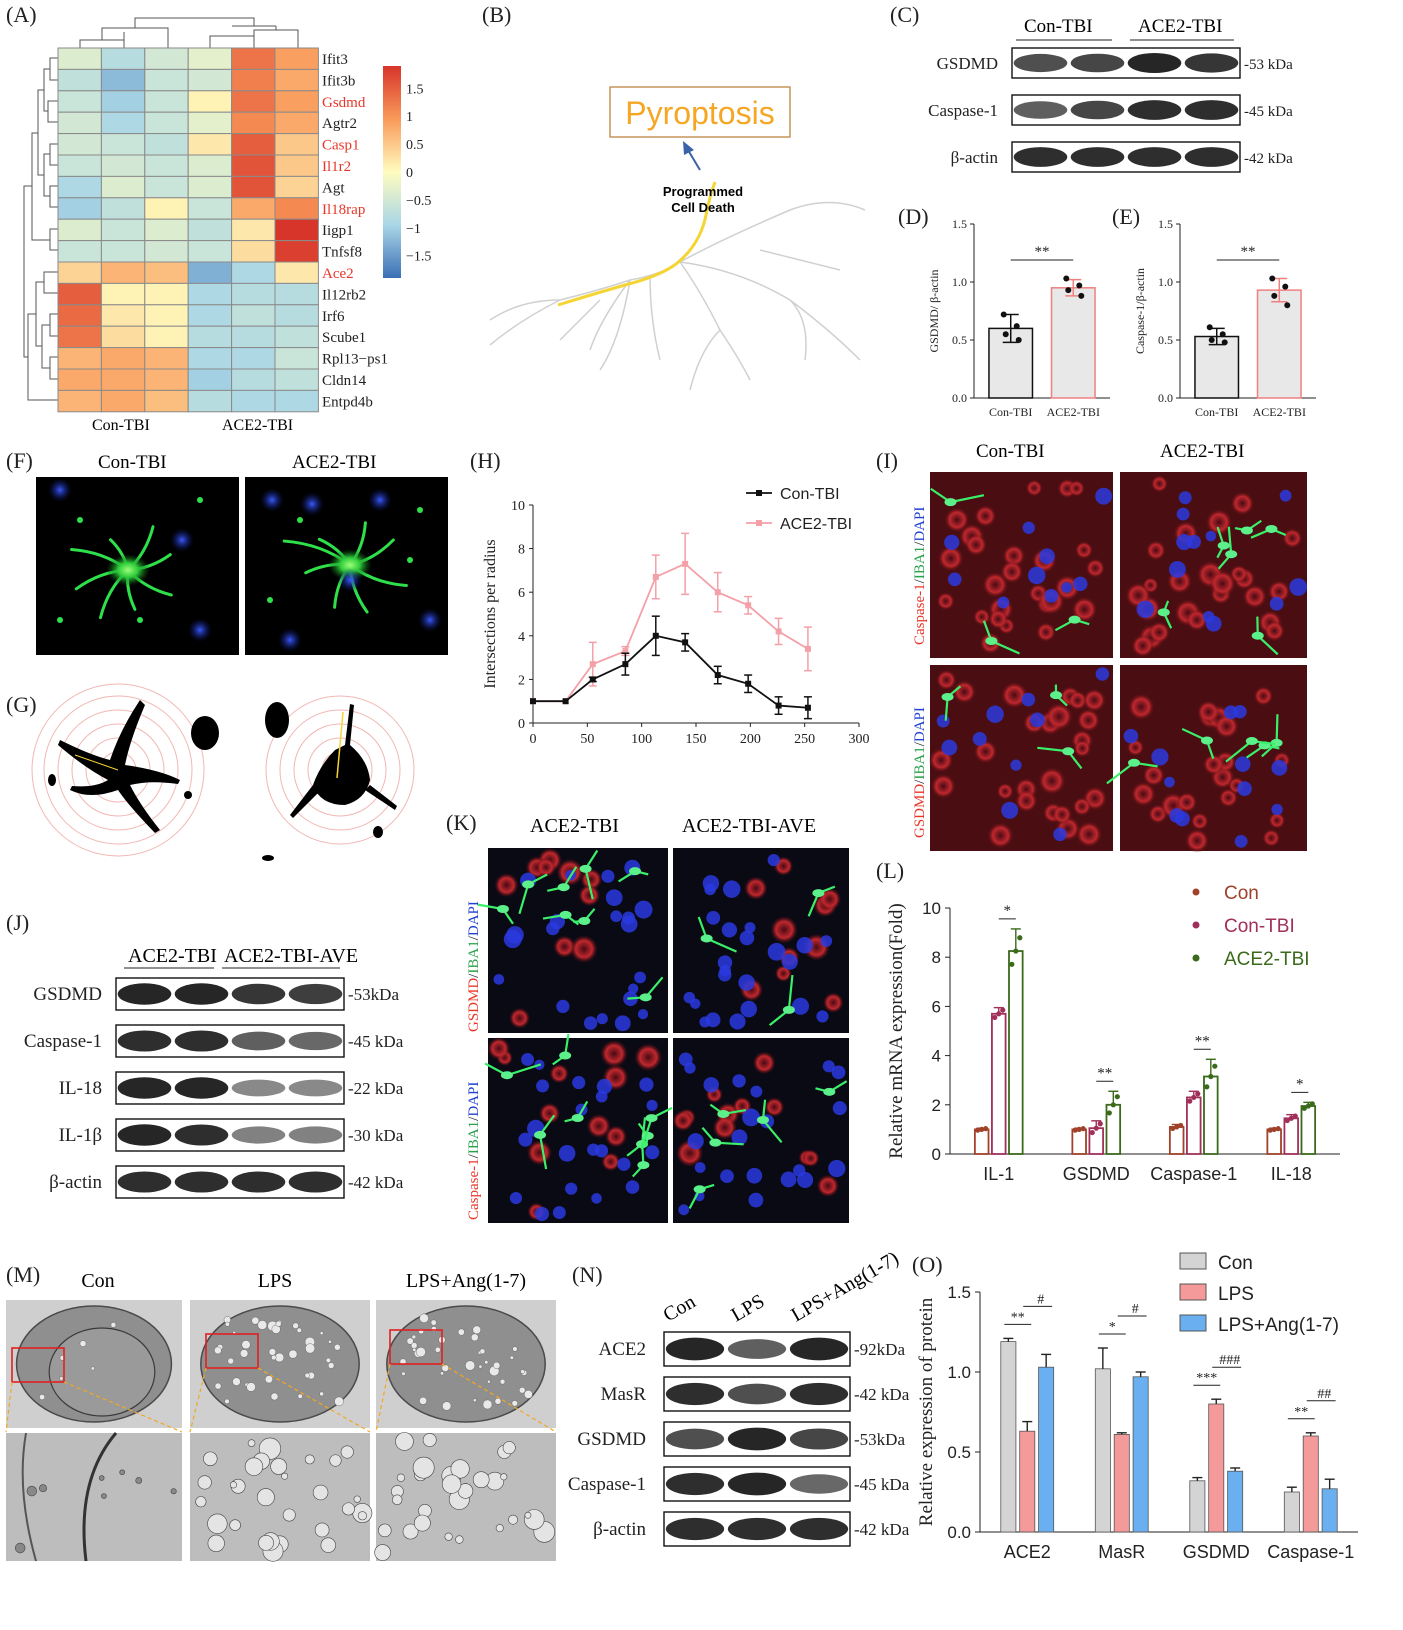  Describe the element at coordinates (816, 524) in the screenshot. I see `legend-label: ACE2-TBI` at that location.